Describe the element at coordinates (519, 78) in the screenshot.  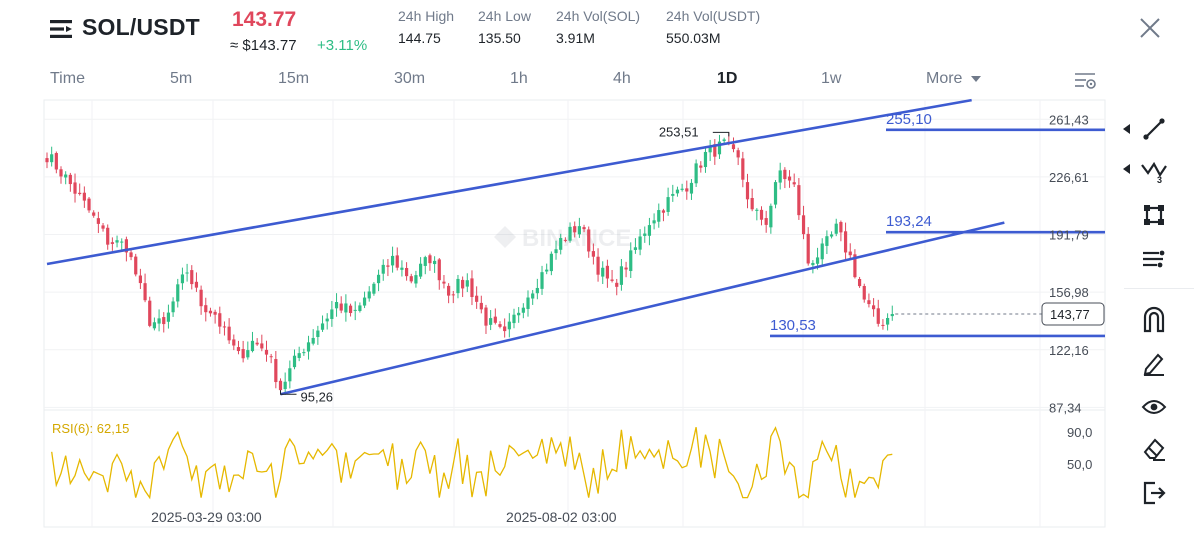
I see `tab-1h: 1h` at that location.